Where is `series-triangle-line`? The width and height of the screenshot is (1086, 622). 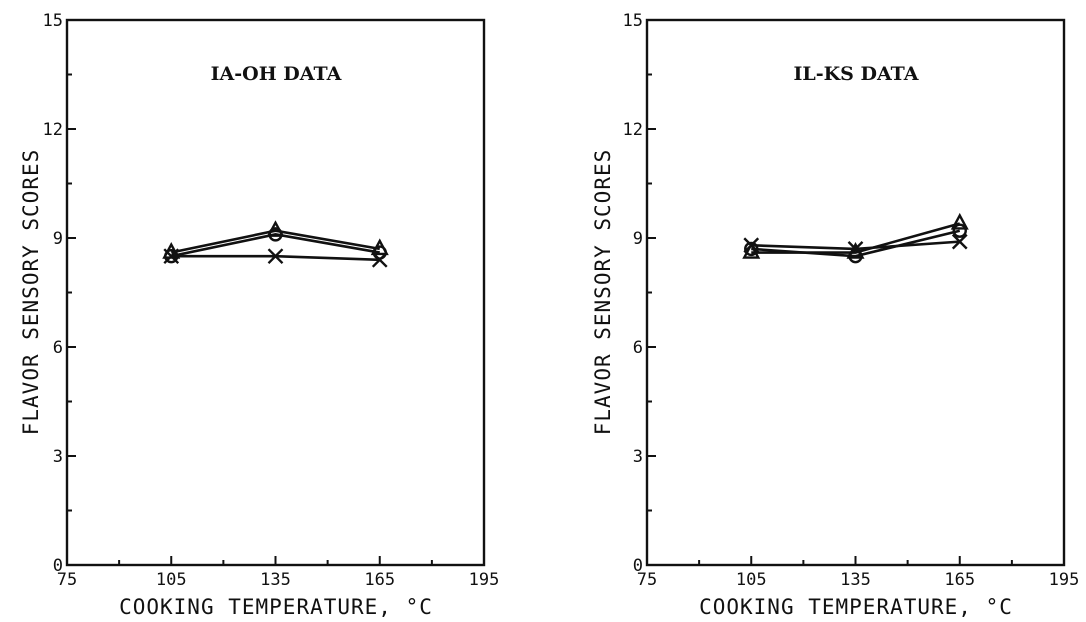 series-triangle-line is located at coordinates (275, 241).